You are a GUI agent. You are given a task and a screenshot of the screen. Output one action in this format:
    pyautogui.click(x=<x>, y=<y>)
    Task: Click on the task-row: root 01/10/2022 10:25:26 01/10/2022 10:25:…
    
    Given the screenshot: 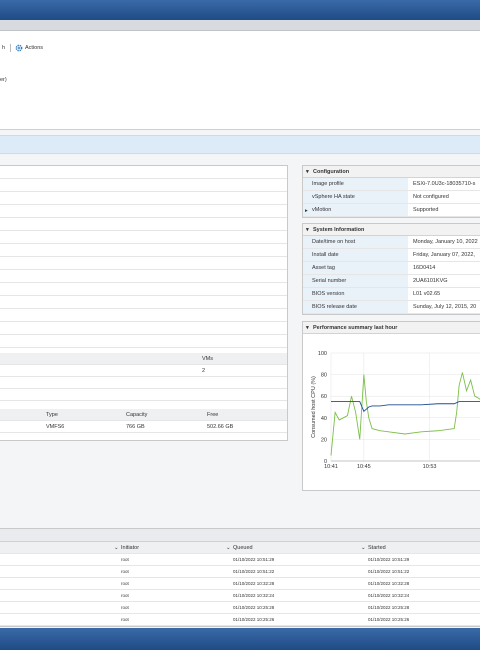 What is the action you would take?
    pyautogui.click(x=240, y=620)
    